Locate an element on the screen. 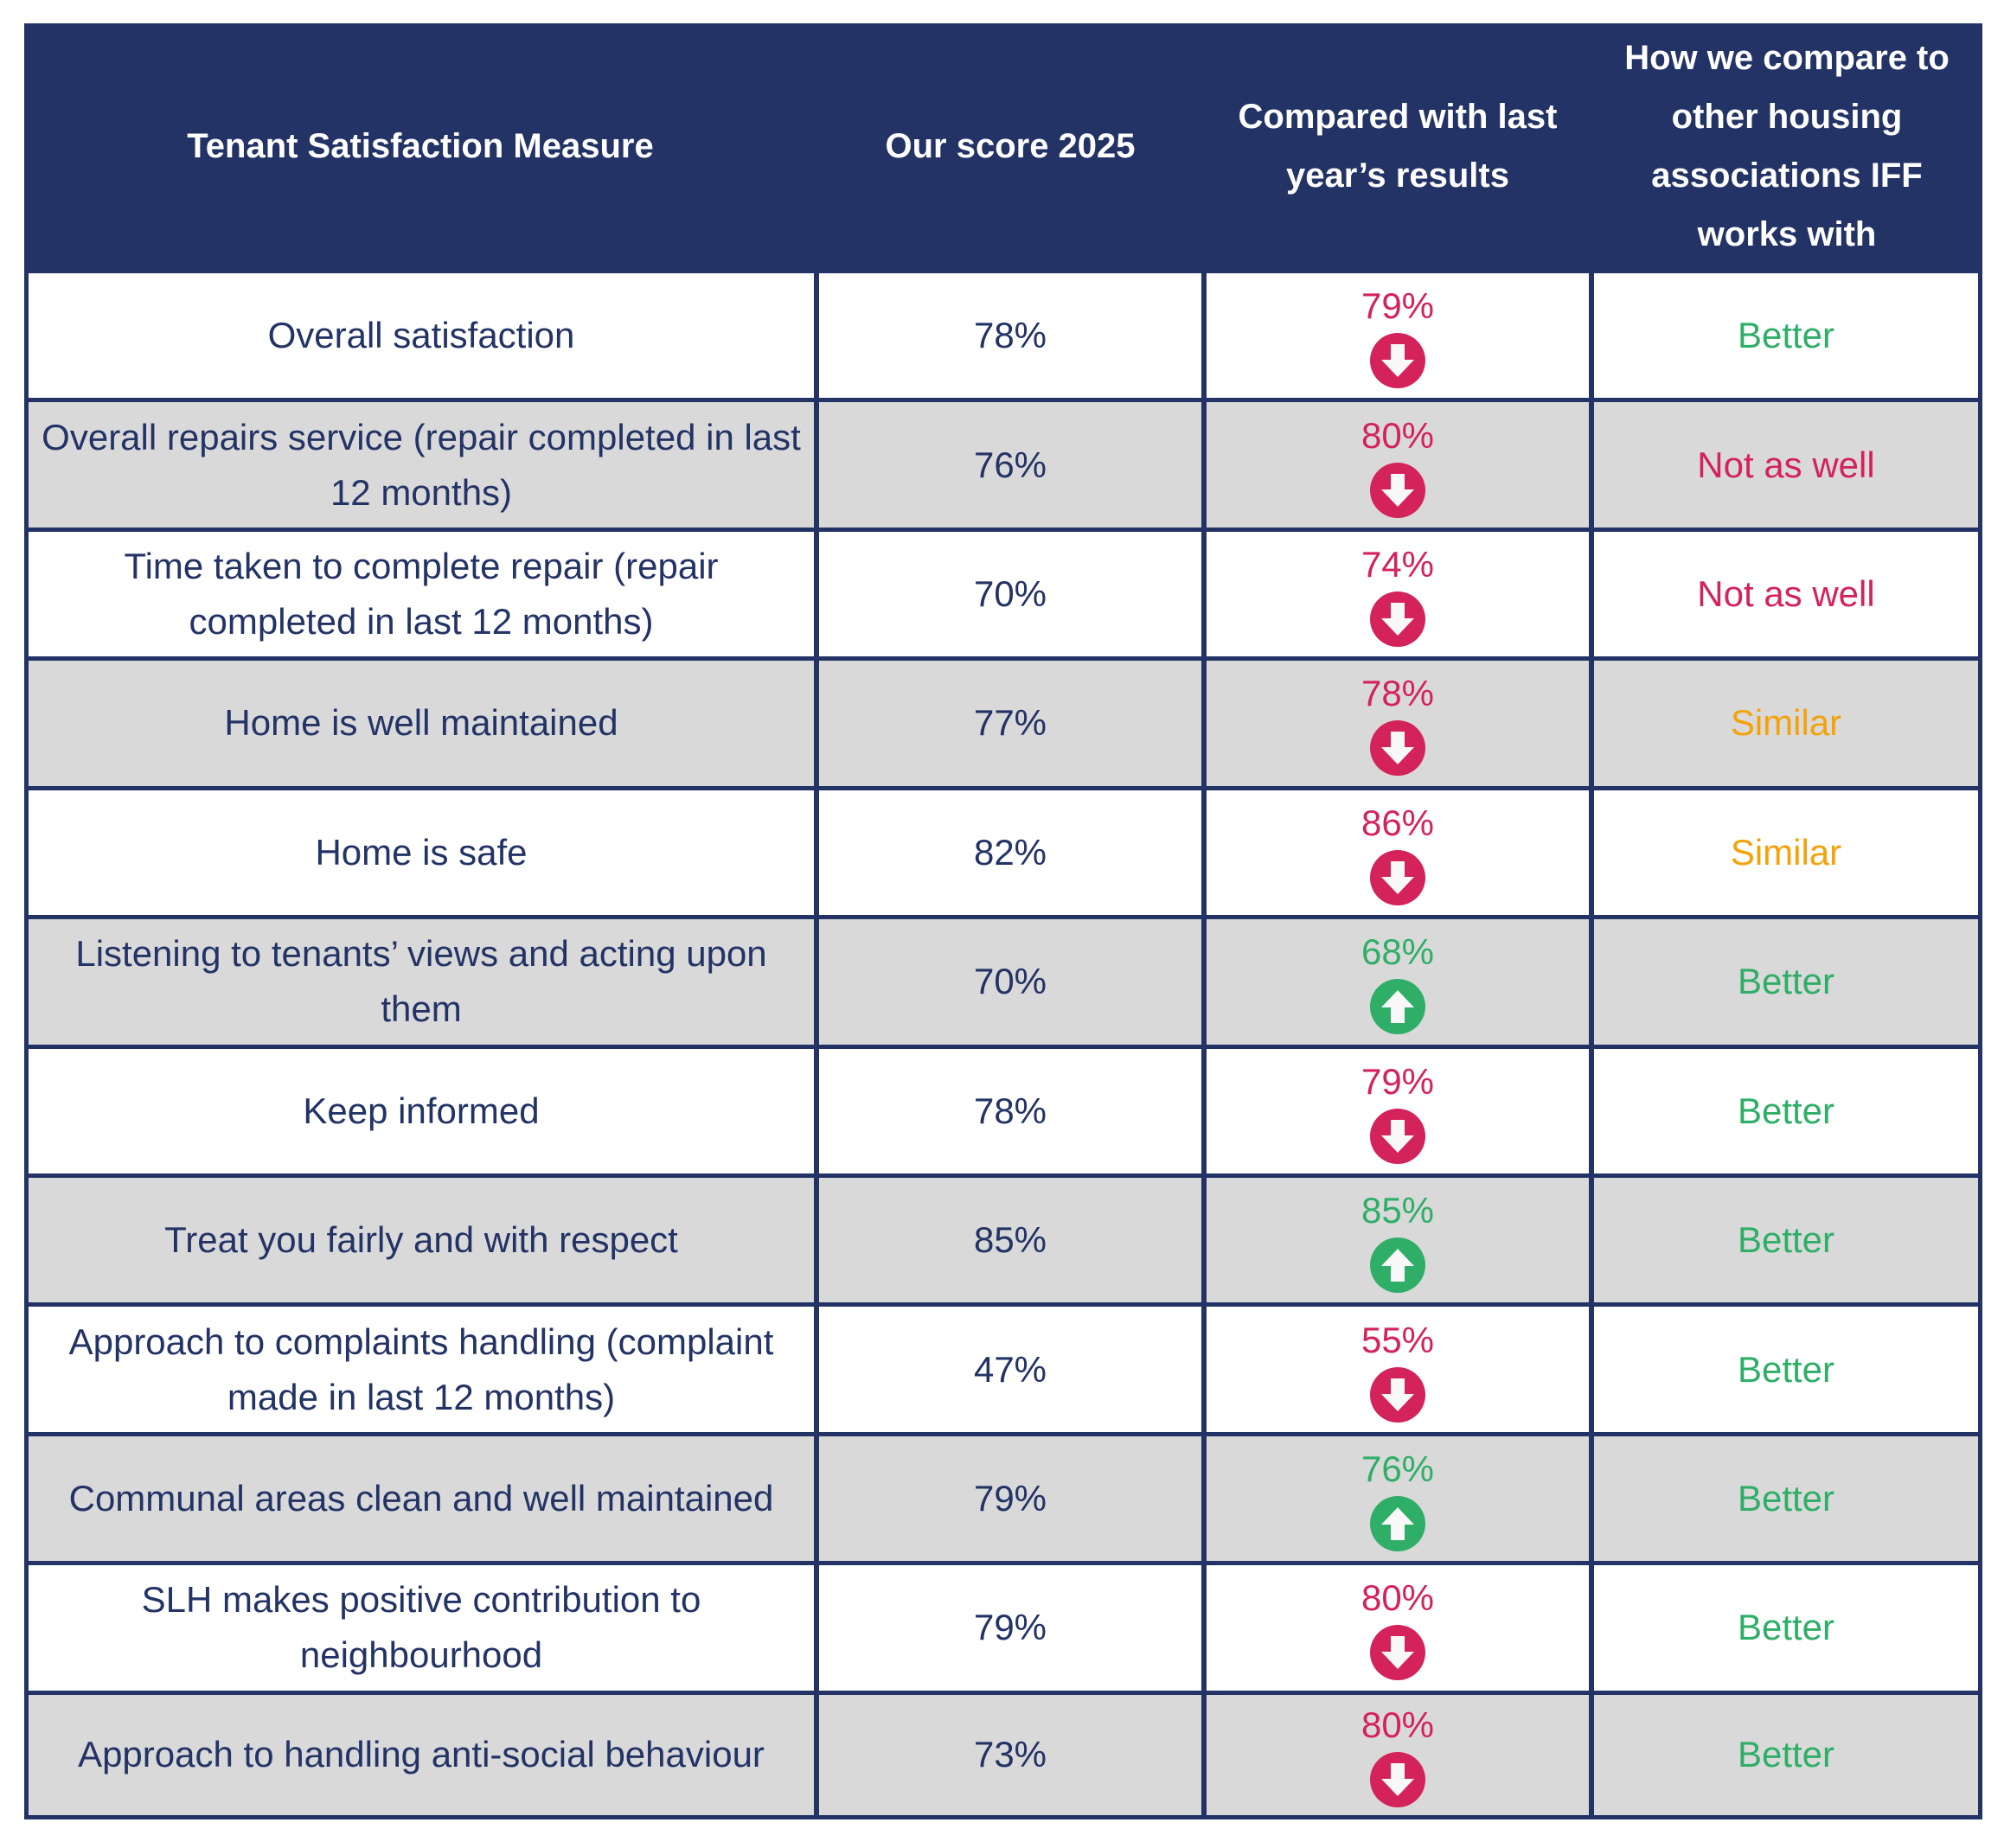 Image resolution: width=2004 pixels, height=1848 pixels. measure-label: Overall satisfaction is located at coordinates (421, 335).